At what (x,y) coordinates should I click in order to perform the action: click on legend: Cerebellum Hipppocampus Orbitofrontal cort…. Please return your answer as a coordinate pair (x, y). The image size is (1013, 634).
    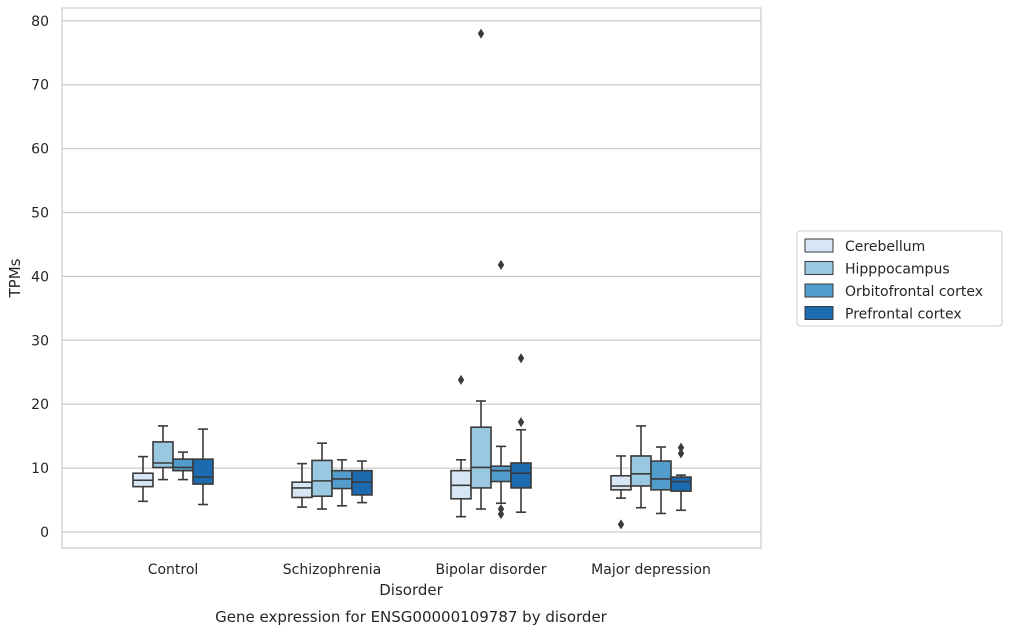
    Looking at the image, I should click on (899, 278).